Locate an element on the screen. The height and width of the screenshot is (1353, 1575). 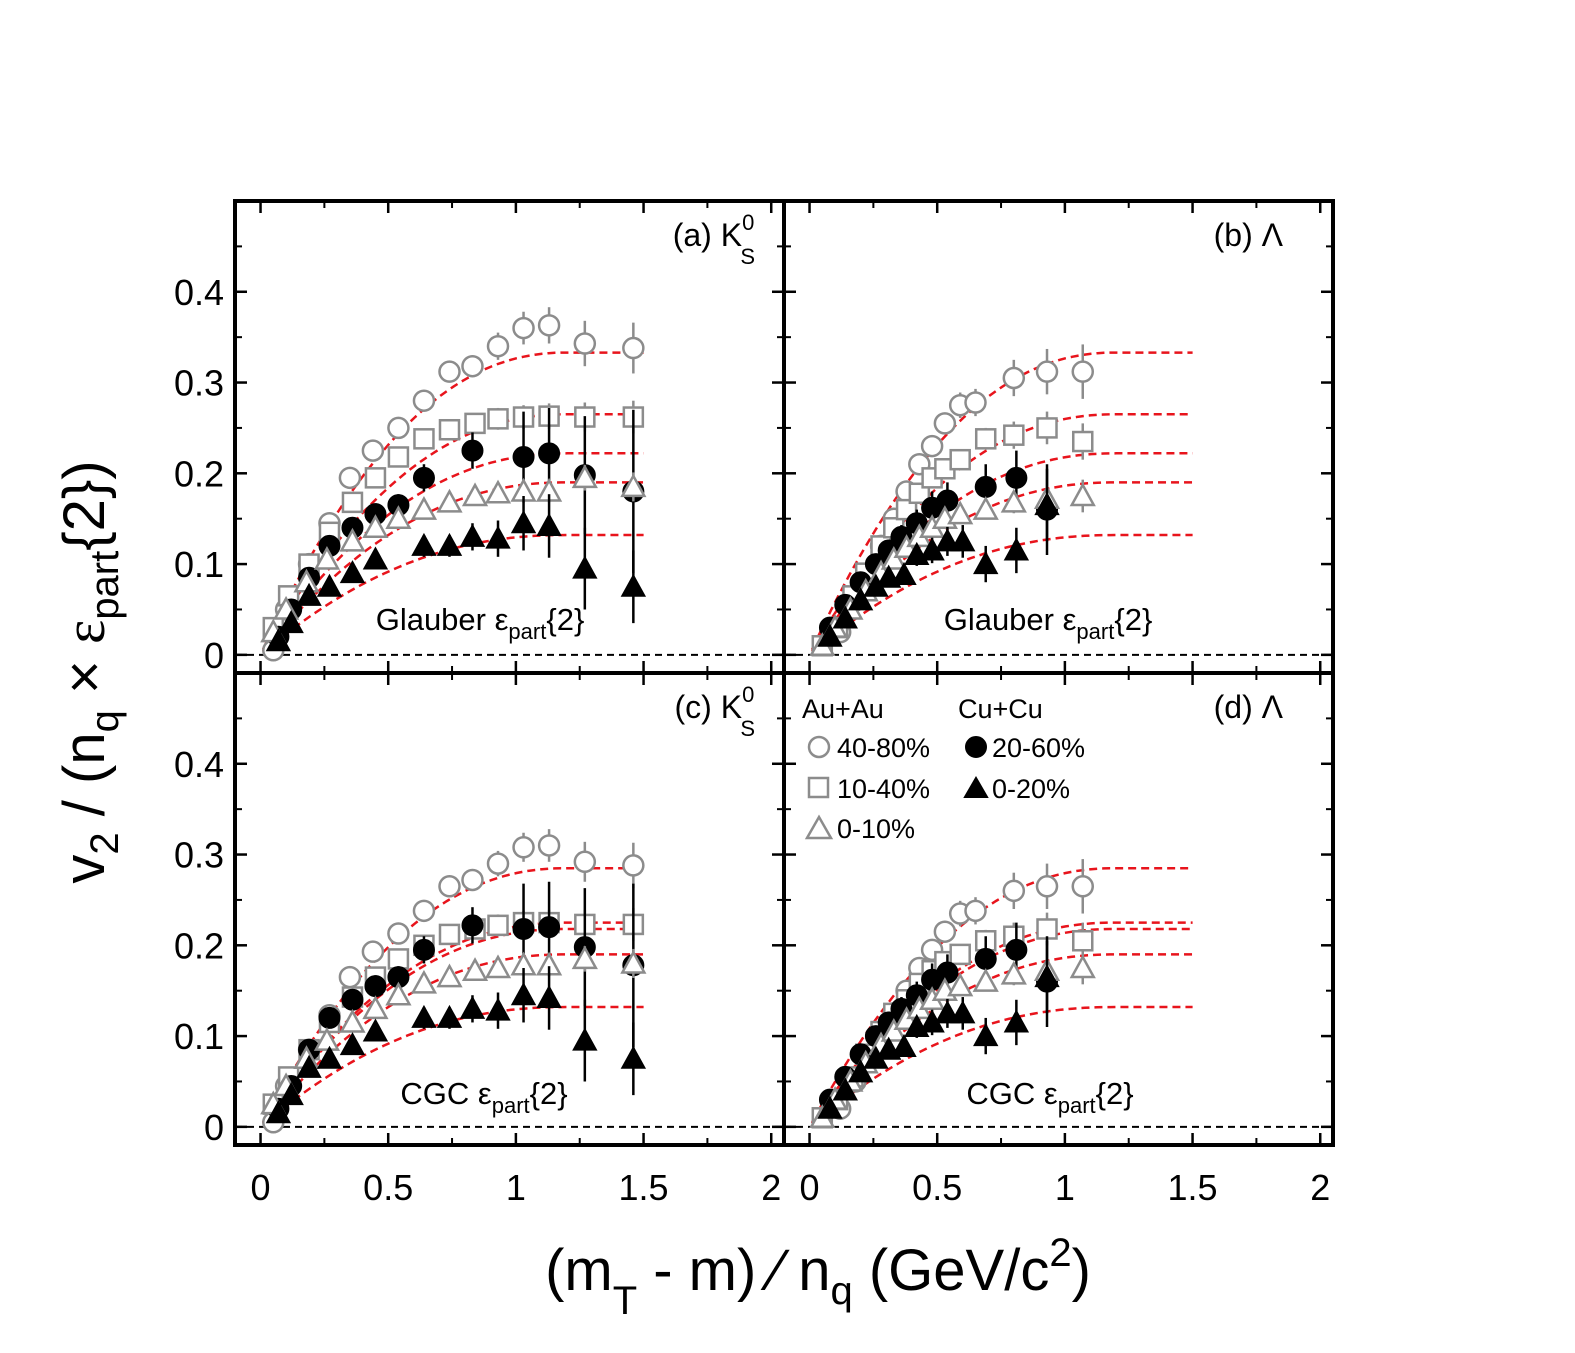
x-axis-label: (mT - m) ⁄ nq (GeV/c2) is located at coordinates (818, 1277).